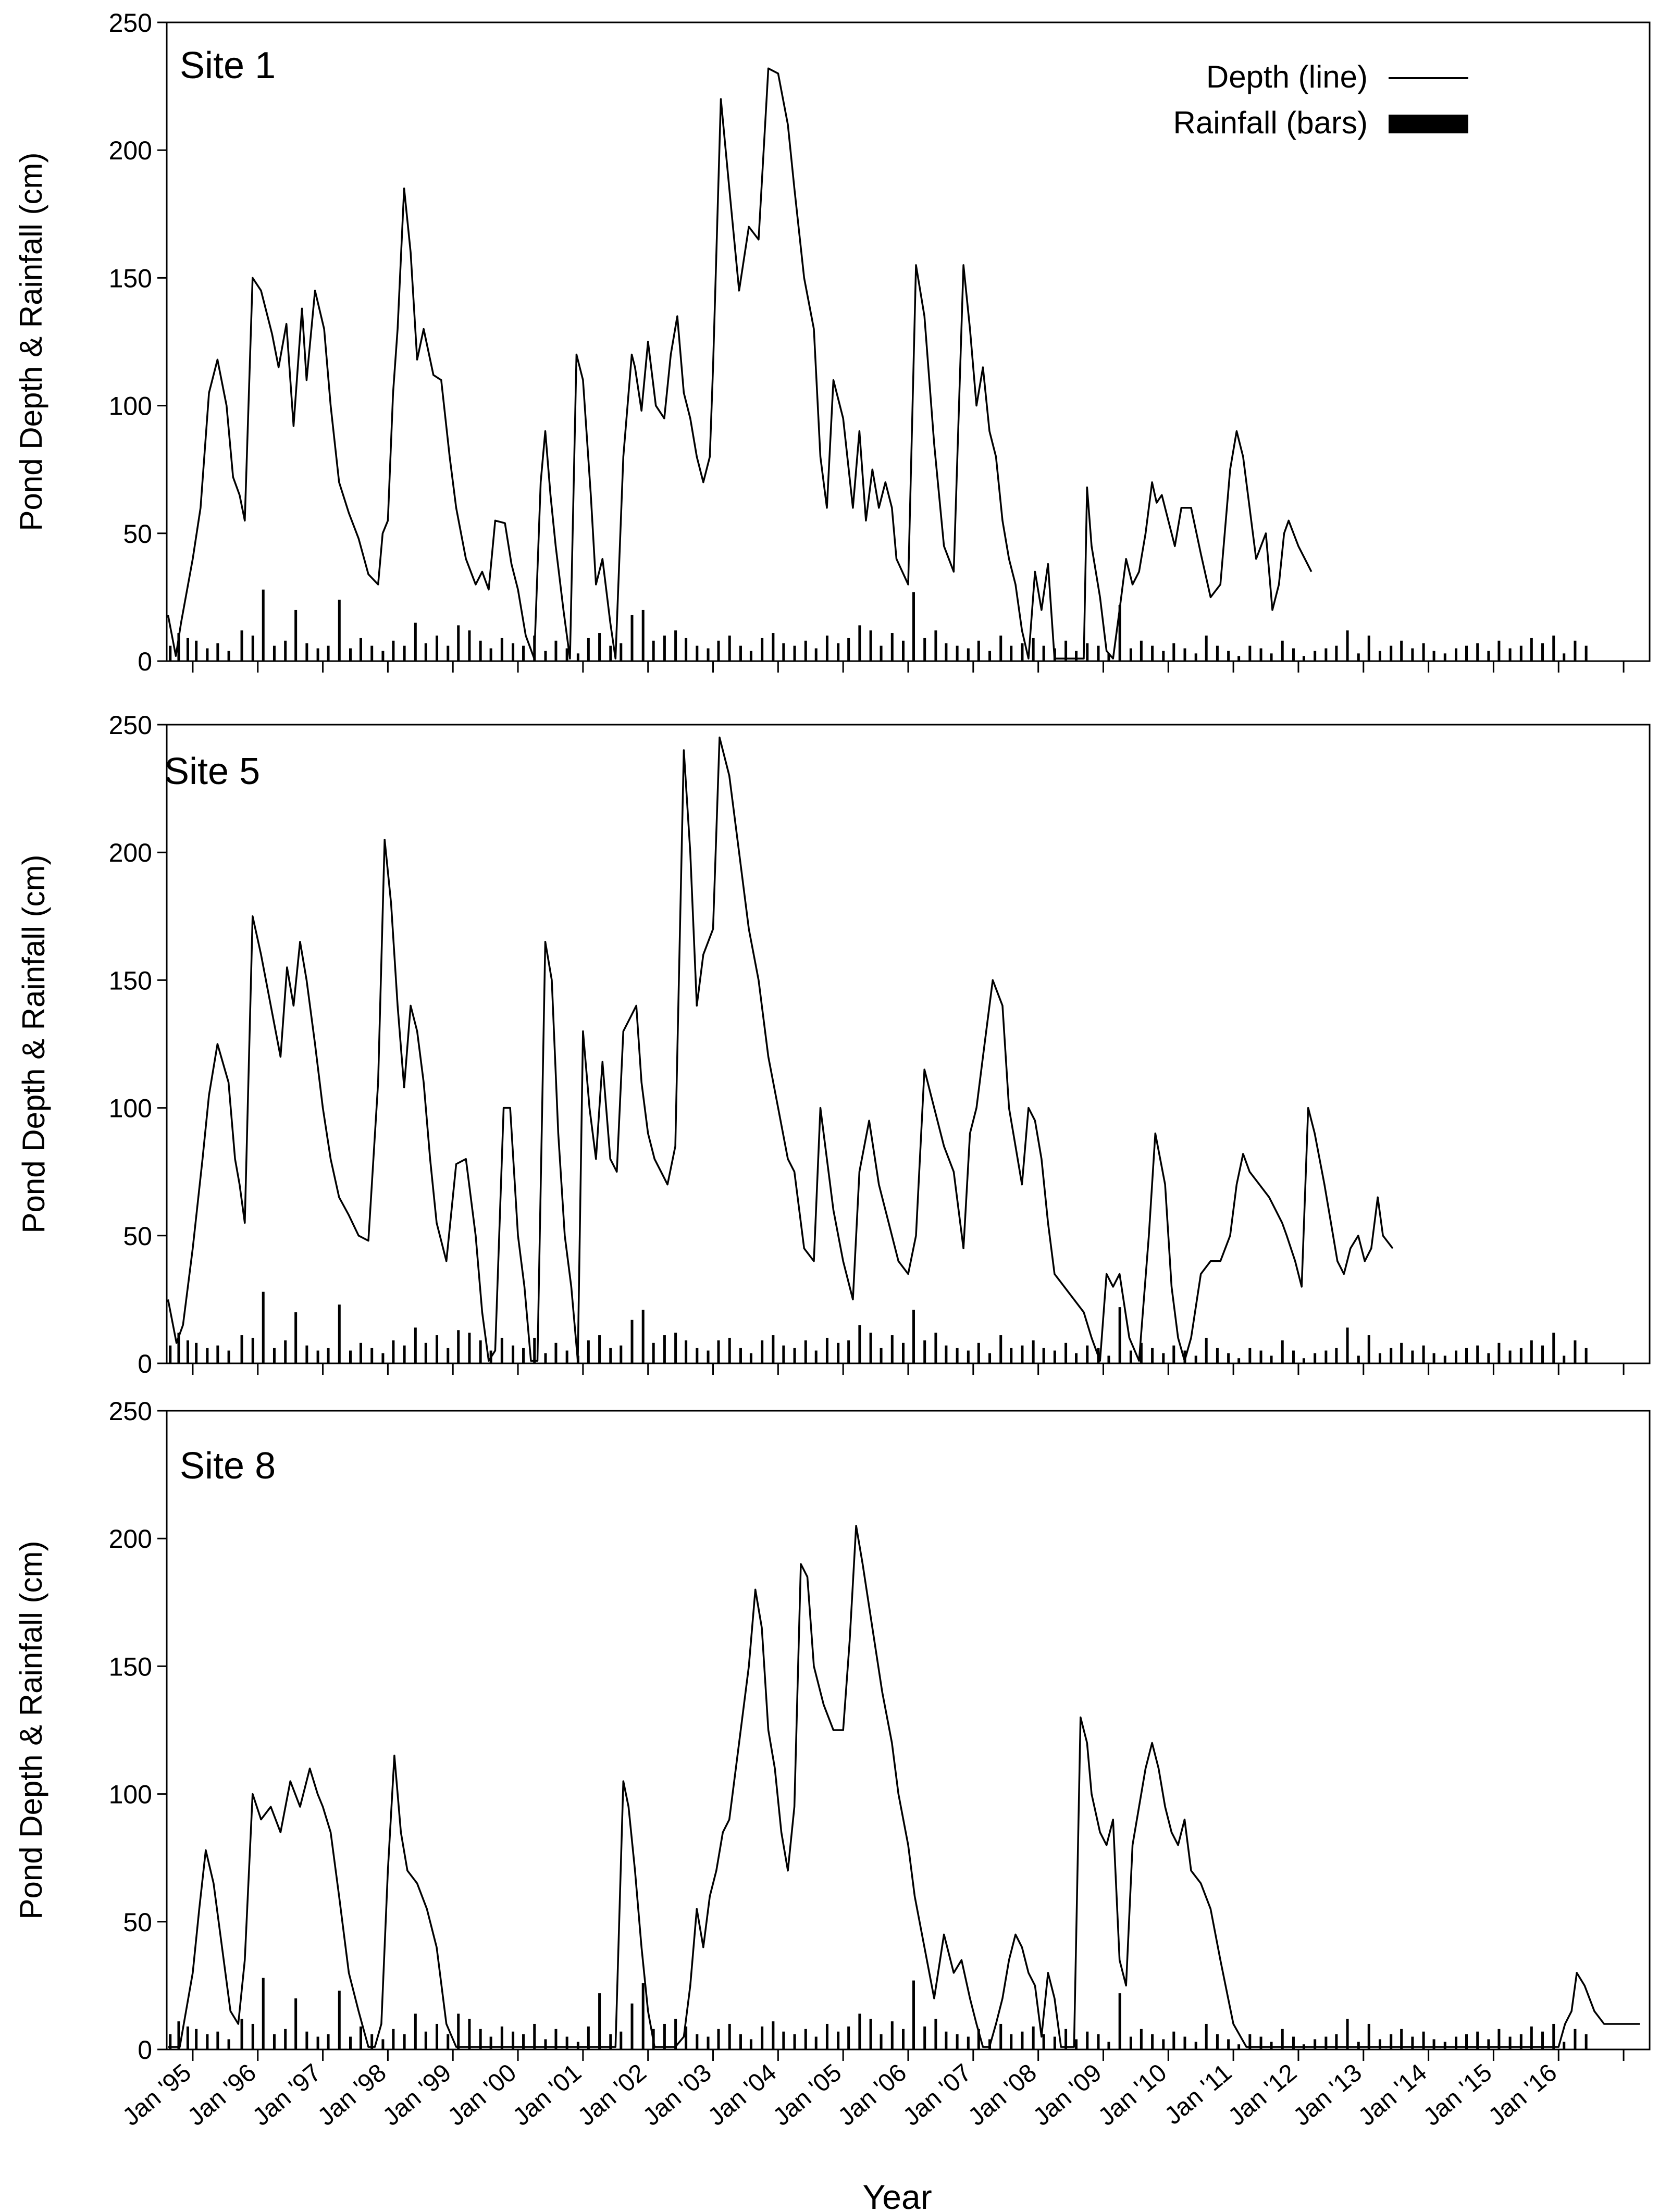 The image size is (1659, 2212). I want to click on legend-rainfall-label: Rainfall (bars), so click(1270, 122).